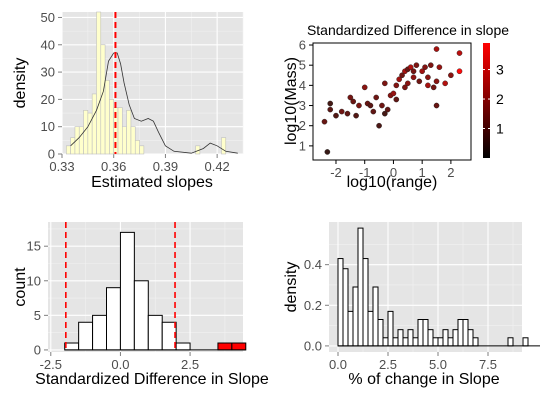  I want to click on y-axis-label: log10(Mass), so click(291, 101).